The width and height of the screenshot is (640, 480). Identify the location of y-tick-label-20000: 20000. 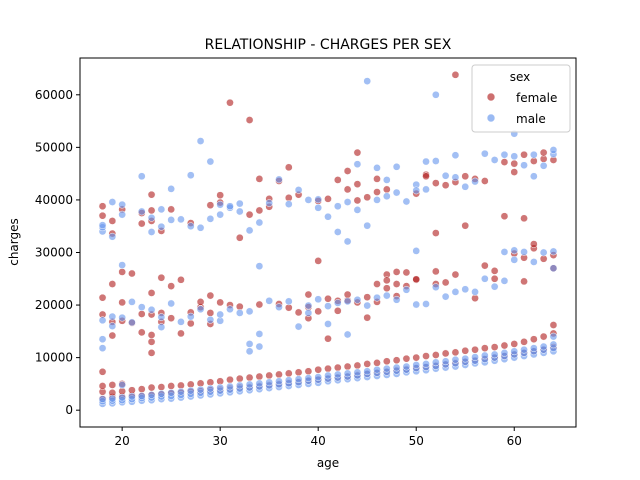
(54, 305).